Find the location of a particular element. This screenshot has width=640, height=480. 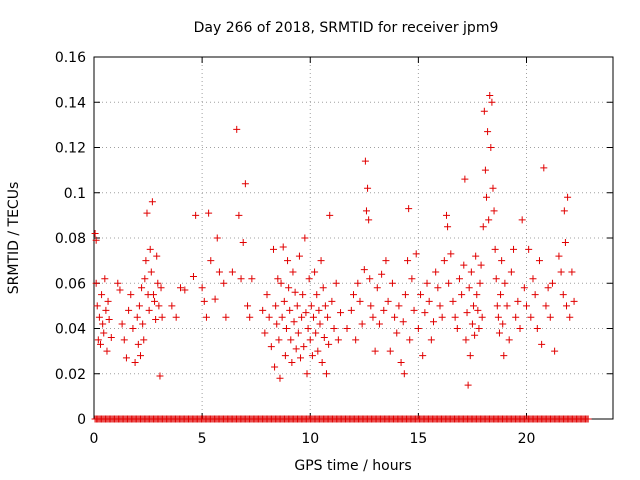

zero-data-point is located at coordinates (588, 419).